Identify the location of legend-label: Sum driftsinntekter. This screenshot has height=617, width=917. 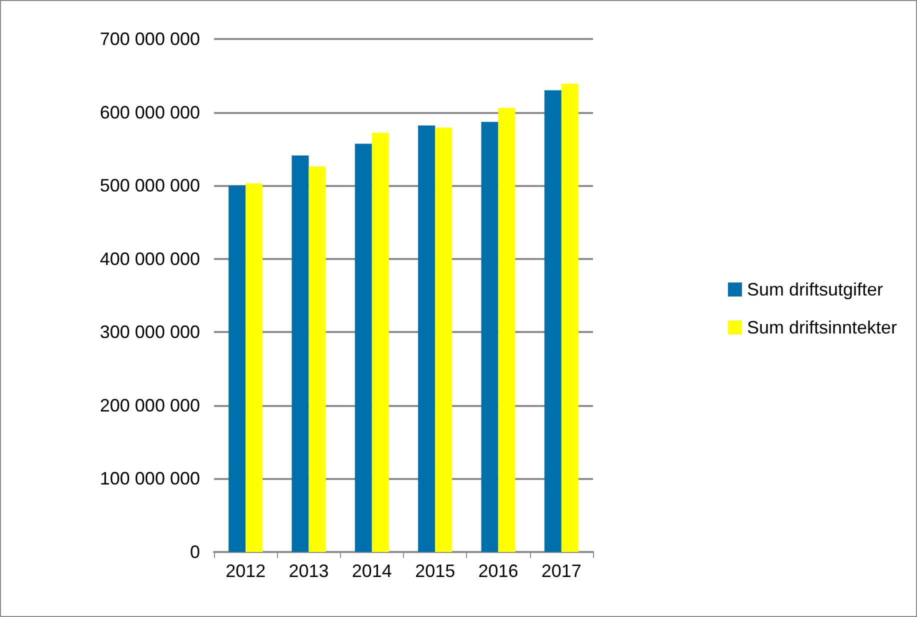
(822, 328).